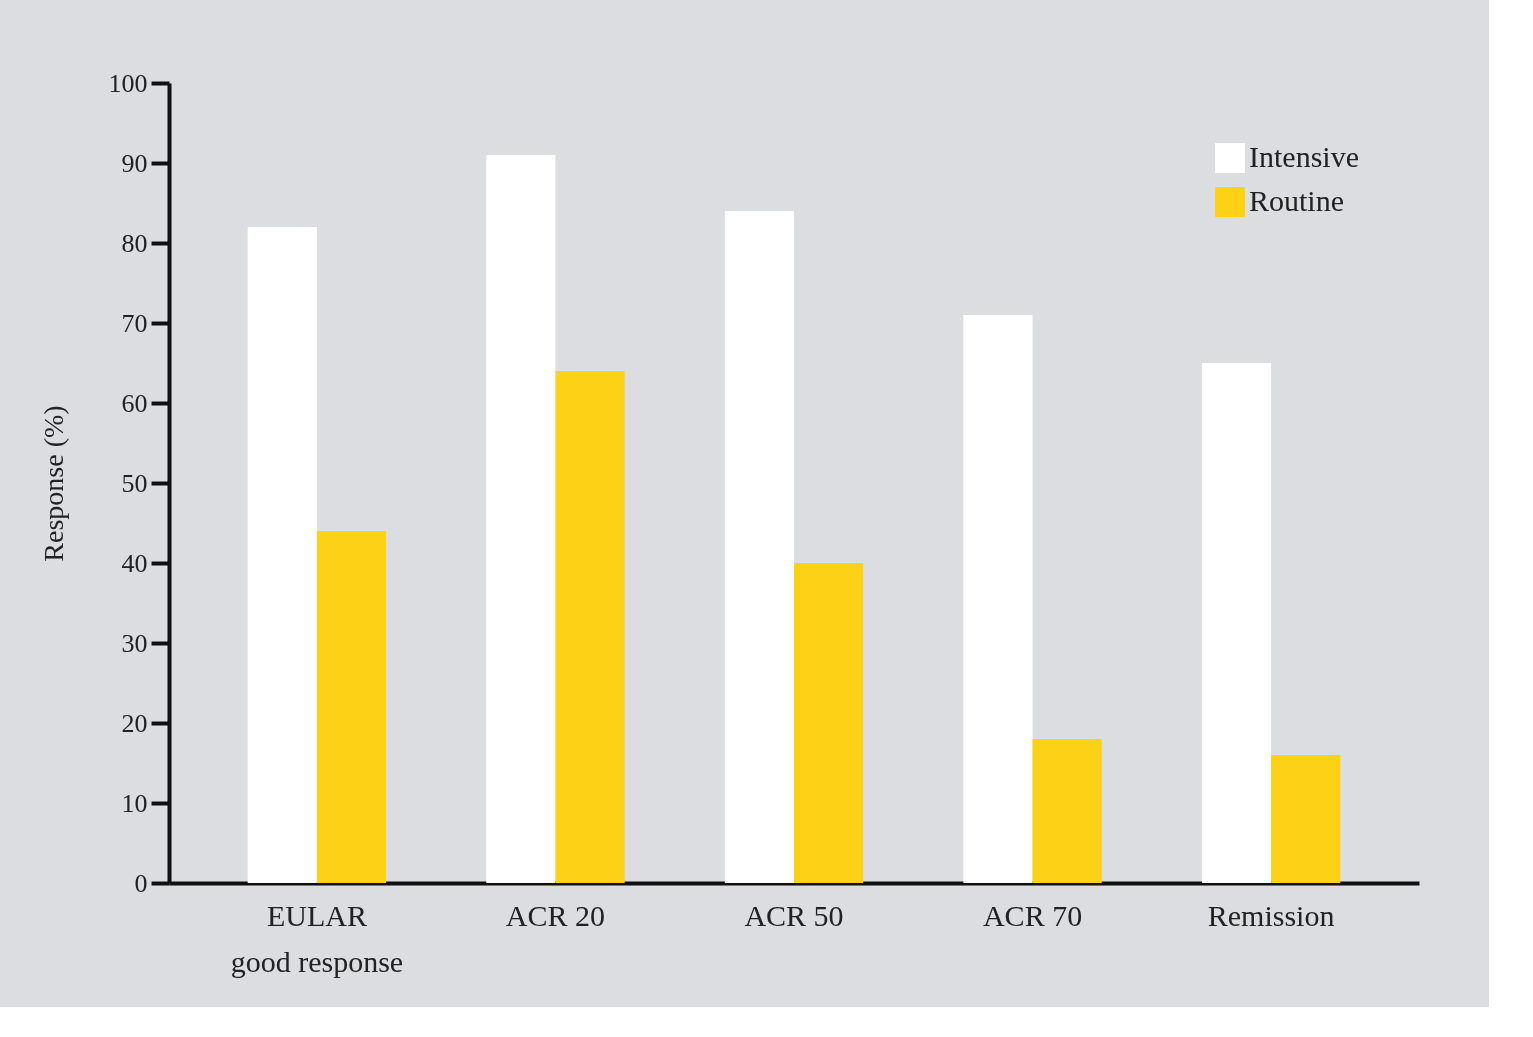 The width and height of the screenshot is (1533, 1037). What do you see at coordinates (1296, 200) in the screenshot?
I see `legend-label: Routine` at bounding box center [1296, 200].